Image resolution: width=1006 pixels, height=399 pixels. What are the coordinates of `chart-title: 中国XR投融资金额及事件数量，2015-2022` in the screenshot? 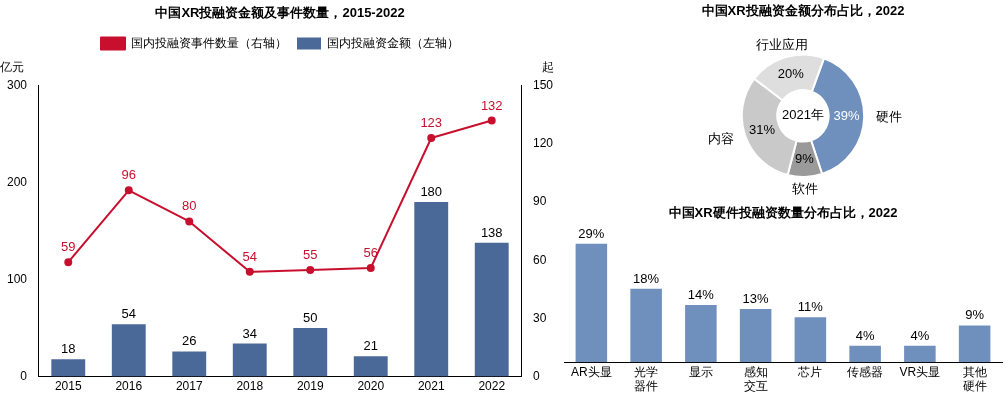 It's located at (280, 13).